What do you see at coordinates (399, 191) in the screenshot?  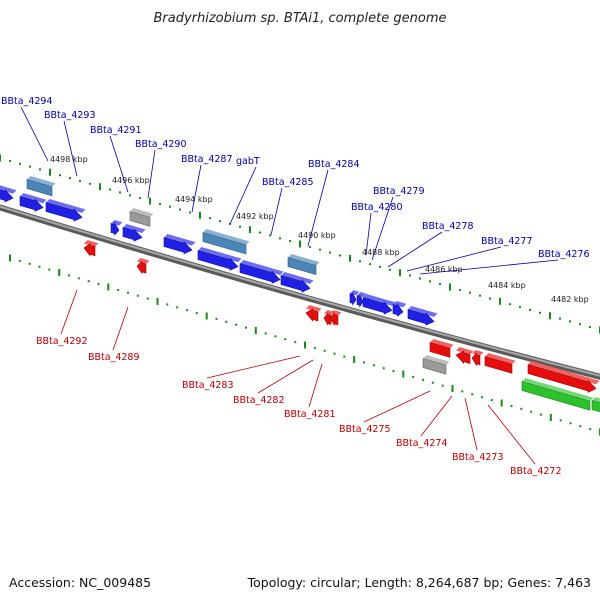 I see `gene-label-forward: BBta_4279` at bounding box center [399, 191].